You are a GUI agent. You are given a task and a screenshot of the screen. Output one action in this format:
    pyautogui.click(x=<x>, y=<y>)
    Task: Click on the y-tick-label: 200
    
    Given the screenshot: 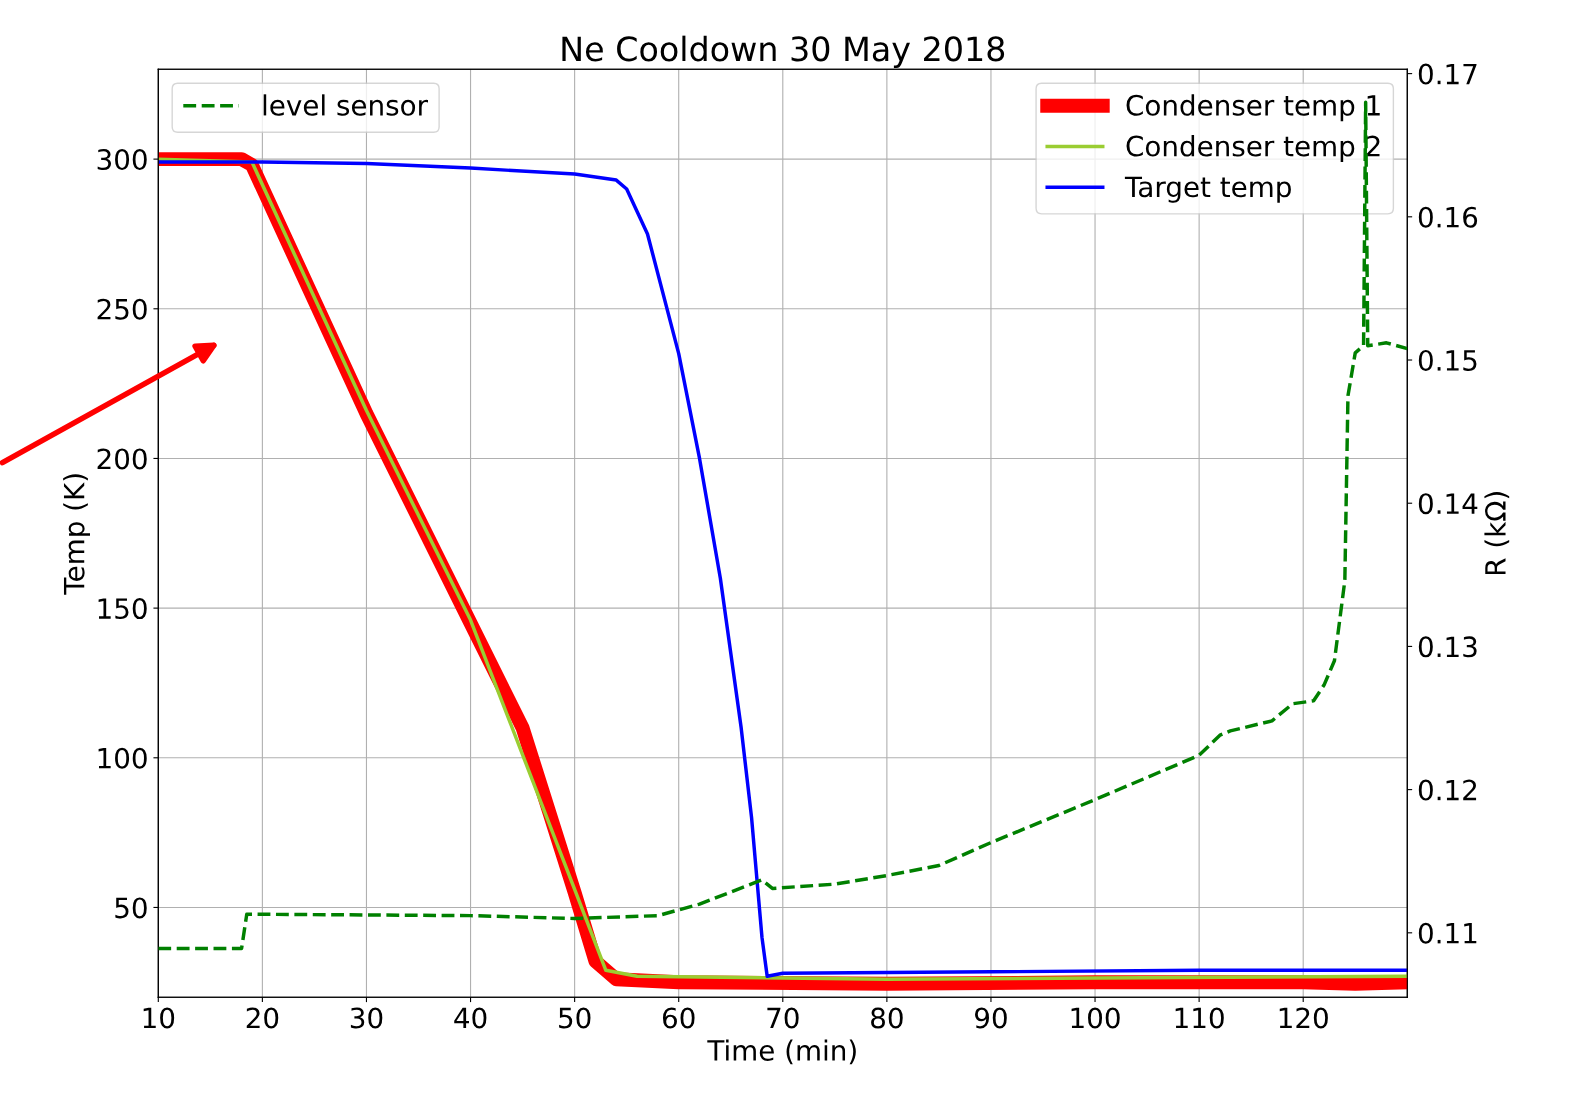 What is the action you would take?
    pyautogui.click(x=122, y=459)
    